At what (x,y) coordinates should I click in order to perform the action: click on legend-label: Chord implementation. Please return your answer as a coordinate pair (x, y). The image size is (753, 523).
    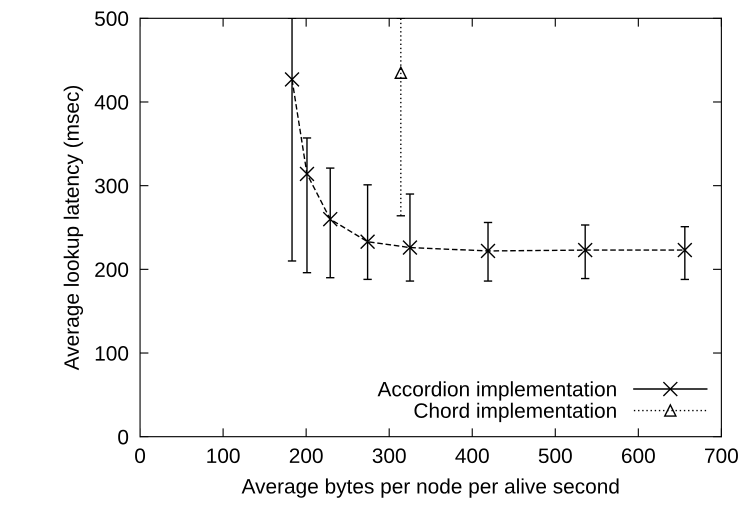
    Looking at the image, I should click on (515, 412).